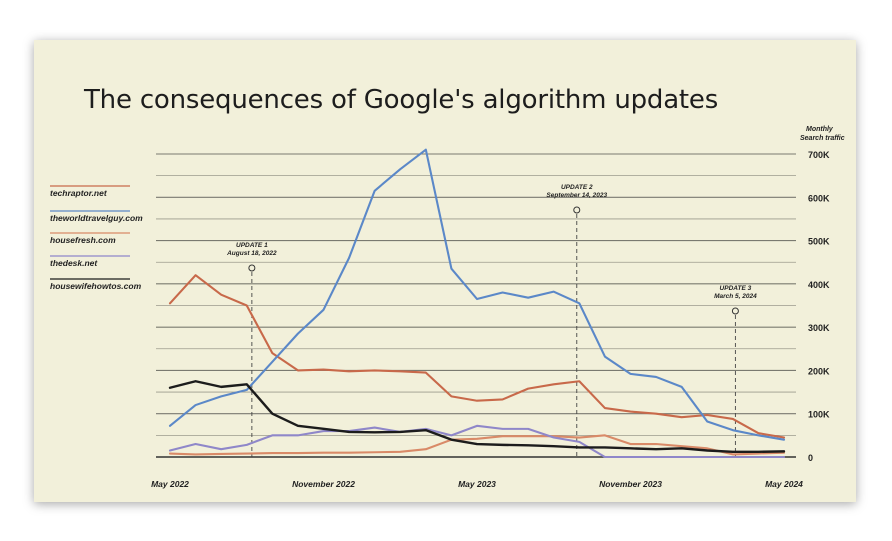  What do you see at coordinates (251, 253) in the screenshot?
I see `annotation-date: August 18, 2022` at bounding box center [251, 253].